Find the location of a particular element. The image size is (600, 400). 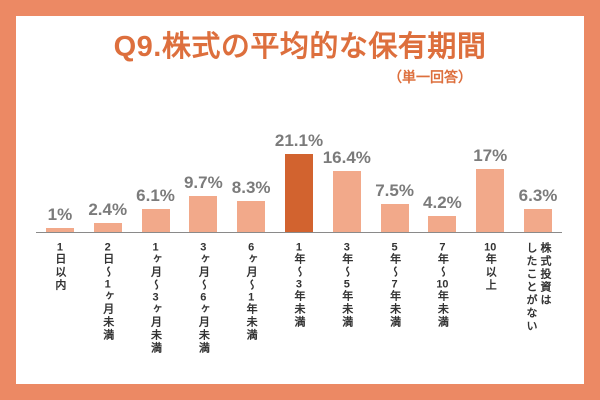

category-label: 7年～10年未満 is located at coordinates (442, 285).